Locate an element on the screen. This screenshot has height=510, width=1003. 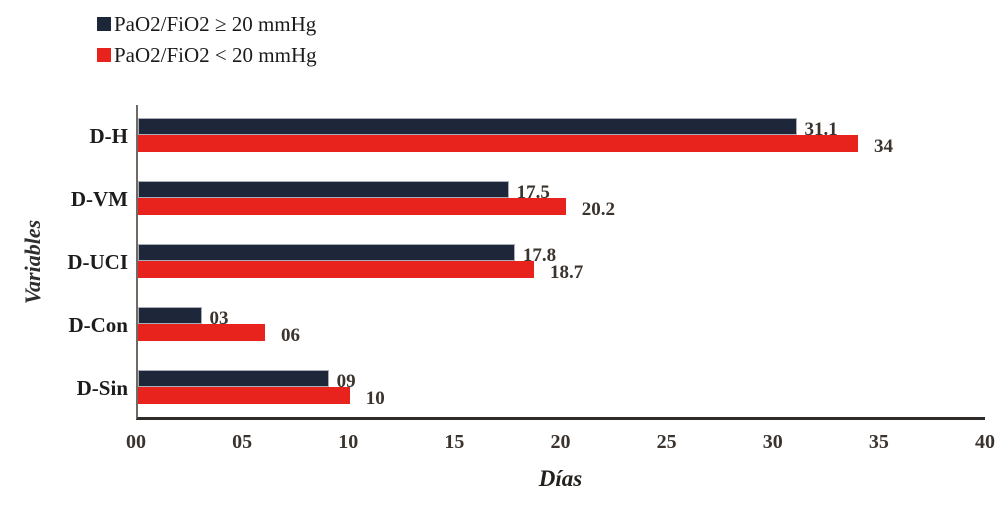
y-axis-category-labels: D-H D-VM D-UCI D-Con D-Sin is located at coordinates (84, 262).